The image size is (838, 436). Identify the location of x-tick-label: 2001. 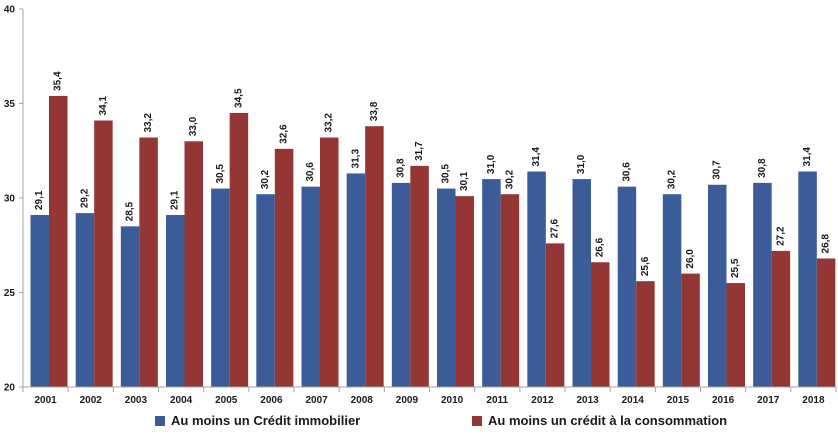
(45, 400).